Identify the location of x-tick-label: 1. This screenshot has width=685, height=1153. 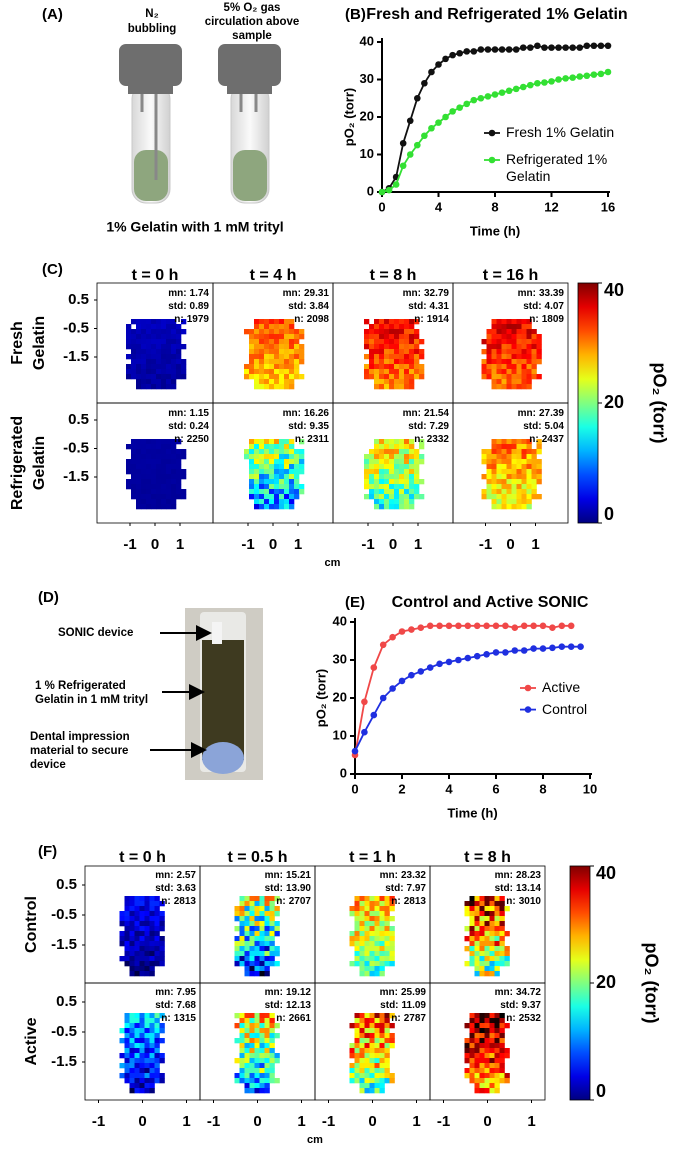
(186, 1121).